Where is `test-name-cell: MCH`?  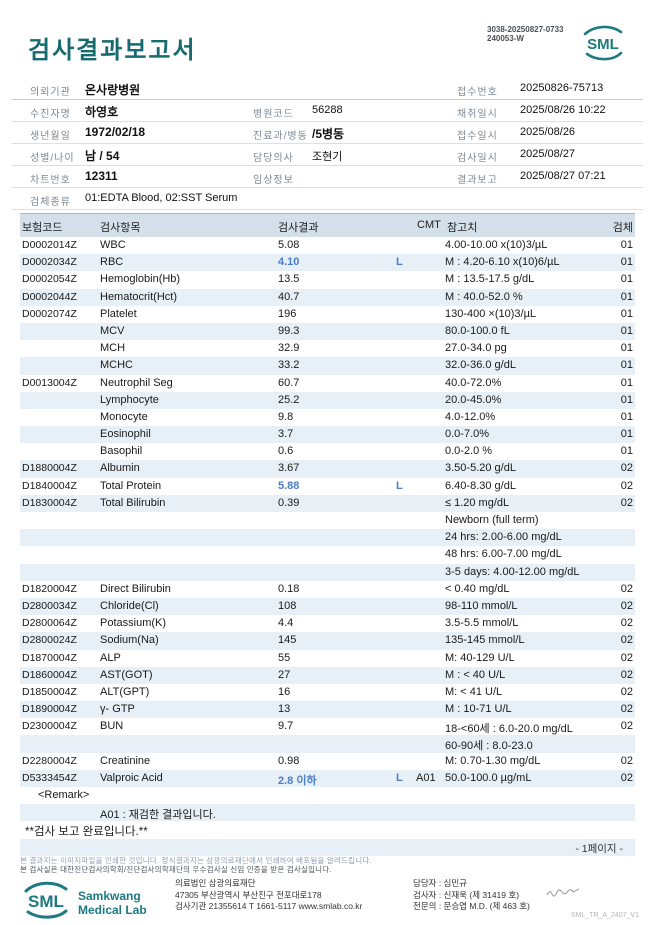 test-name-cell: MCH is located at coordinates (113, 348).